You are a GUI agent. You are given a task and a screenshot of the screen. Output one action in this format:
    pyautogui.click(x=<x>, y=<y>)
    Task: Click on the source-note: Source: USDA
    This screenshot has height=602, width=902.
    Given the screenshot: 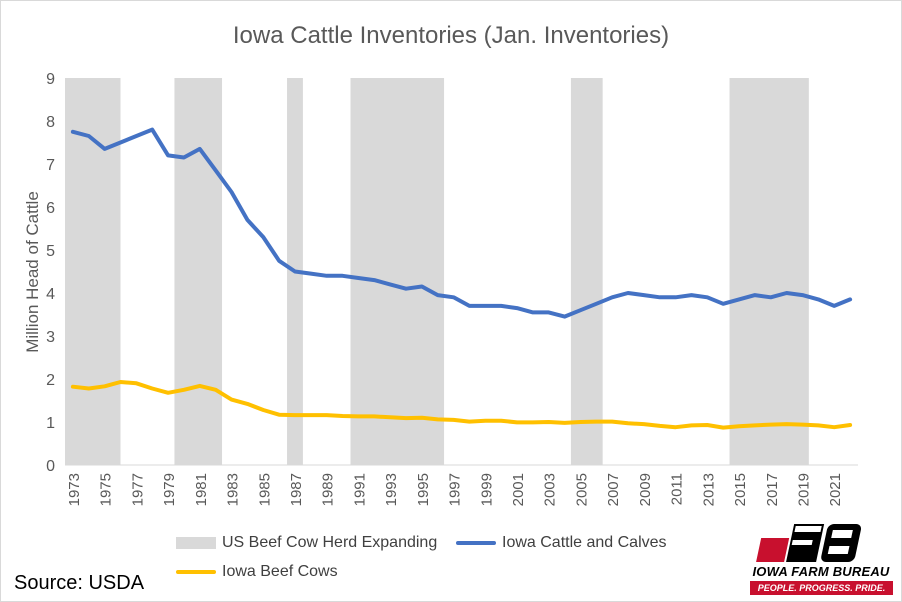 What is the action you would take?
    pyautogui.click(x=79, y=583)
    